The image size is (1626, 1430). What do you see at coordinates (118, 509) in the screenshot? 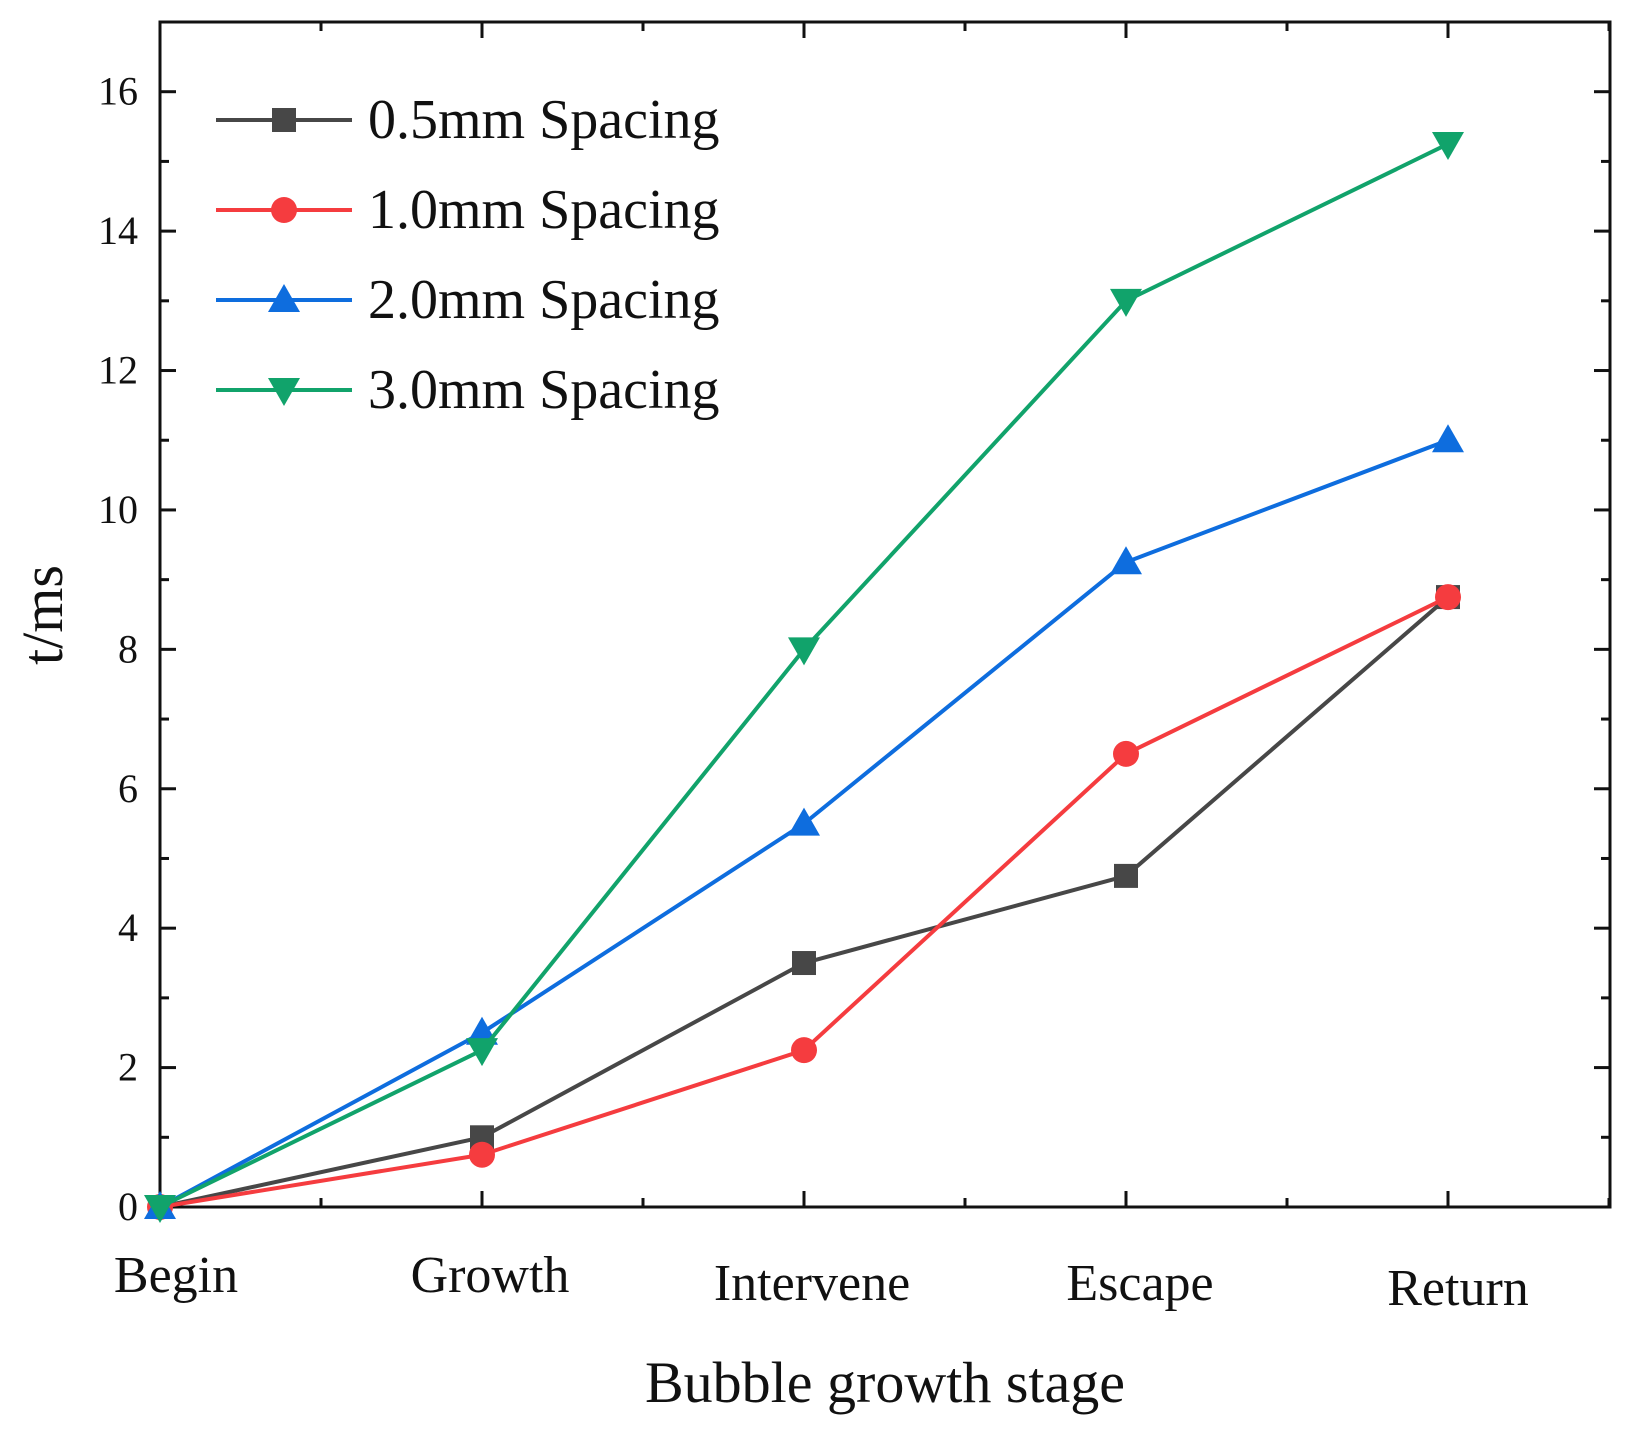
I see `y-tick-label: 10` at bounding box center [118, 509].